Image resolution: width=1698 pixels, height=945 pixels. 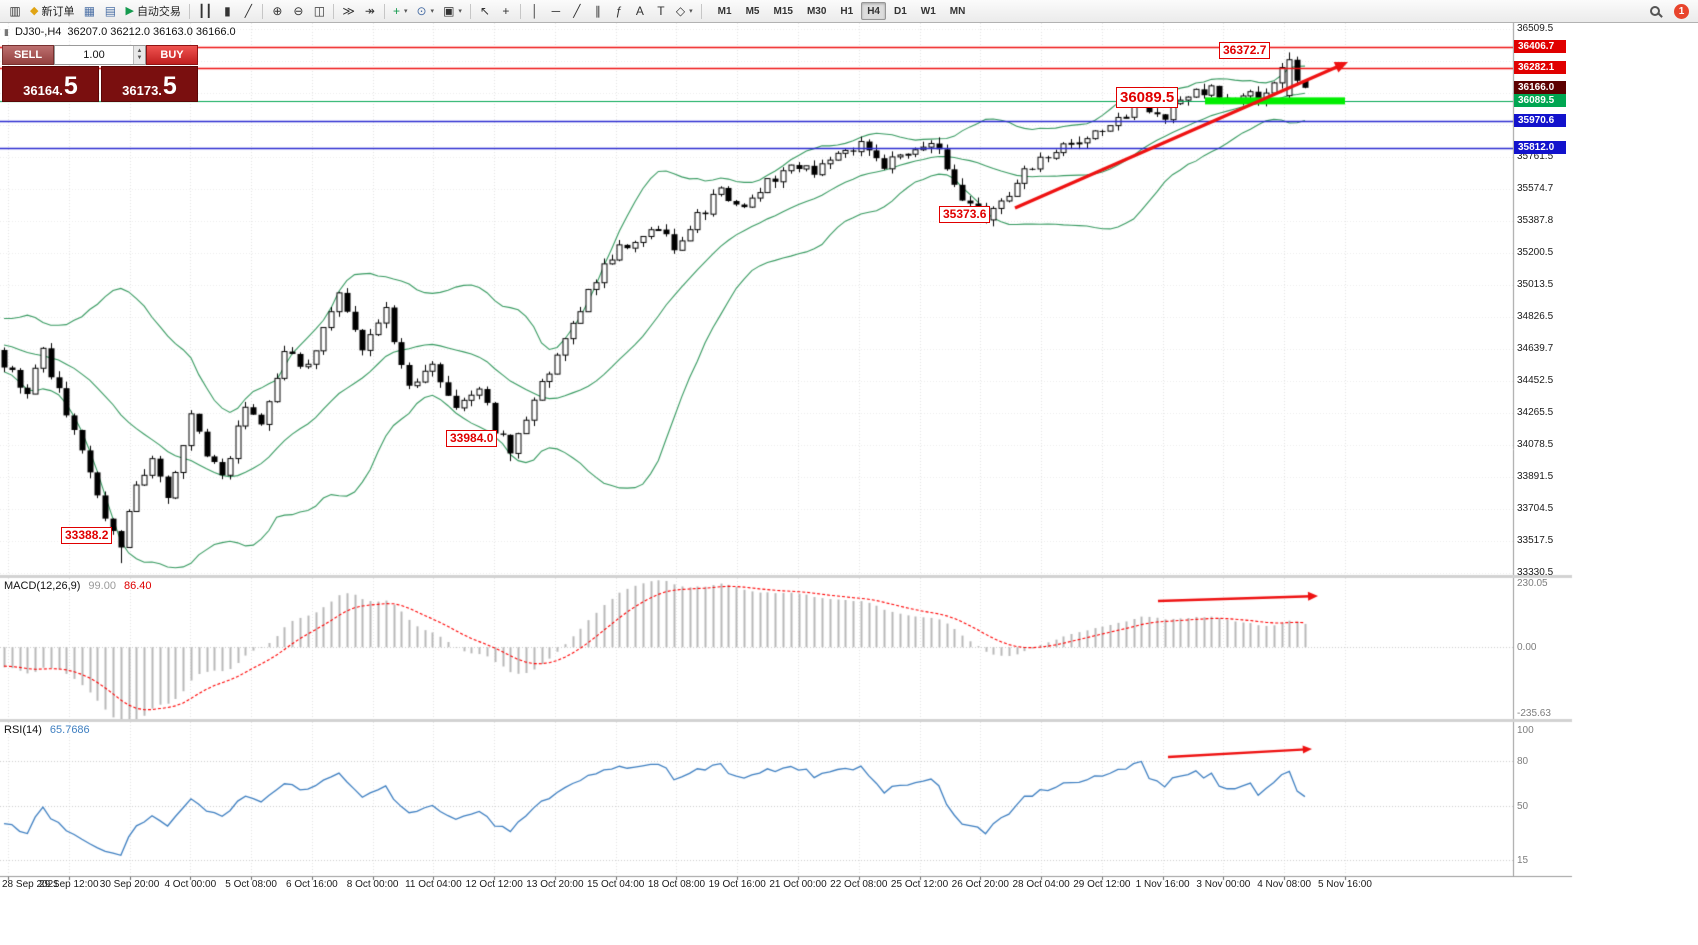 What do you see at coordinates (372, 884) in the screenshot?
I see `time-axis-label: 8 Oct 00:00` at bounding box center [372, 884].